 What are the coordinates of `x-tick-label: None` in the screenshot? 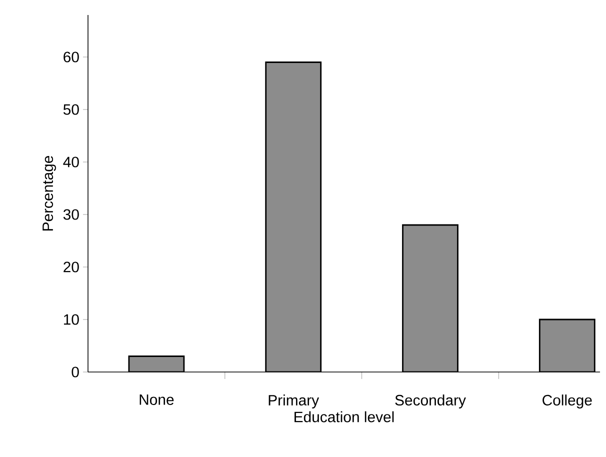 It's located at (157, 399).